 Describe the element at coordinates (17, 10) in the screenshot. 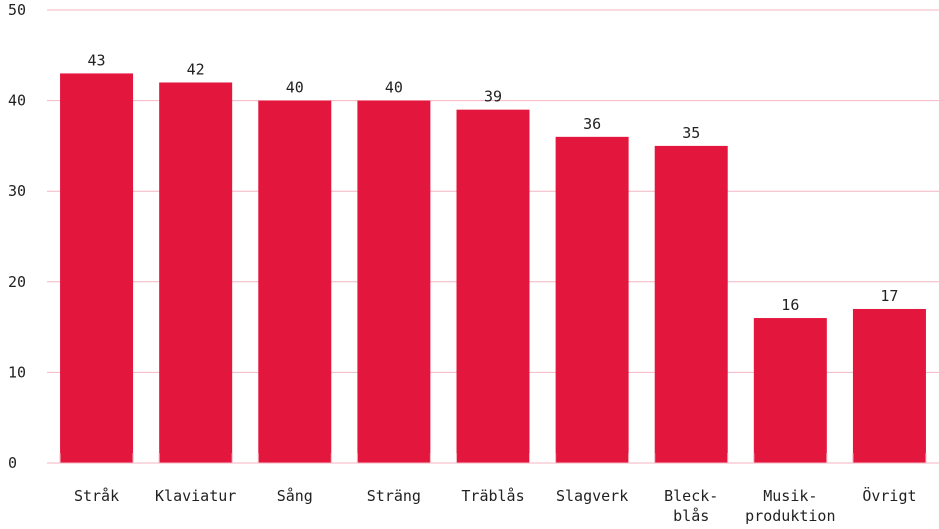

I see `y-tick-label: 50` at that location.